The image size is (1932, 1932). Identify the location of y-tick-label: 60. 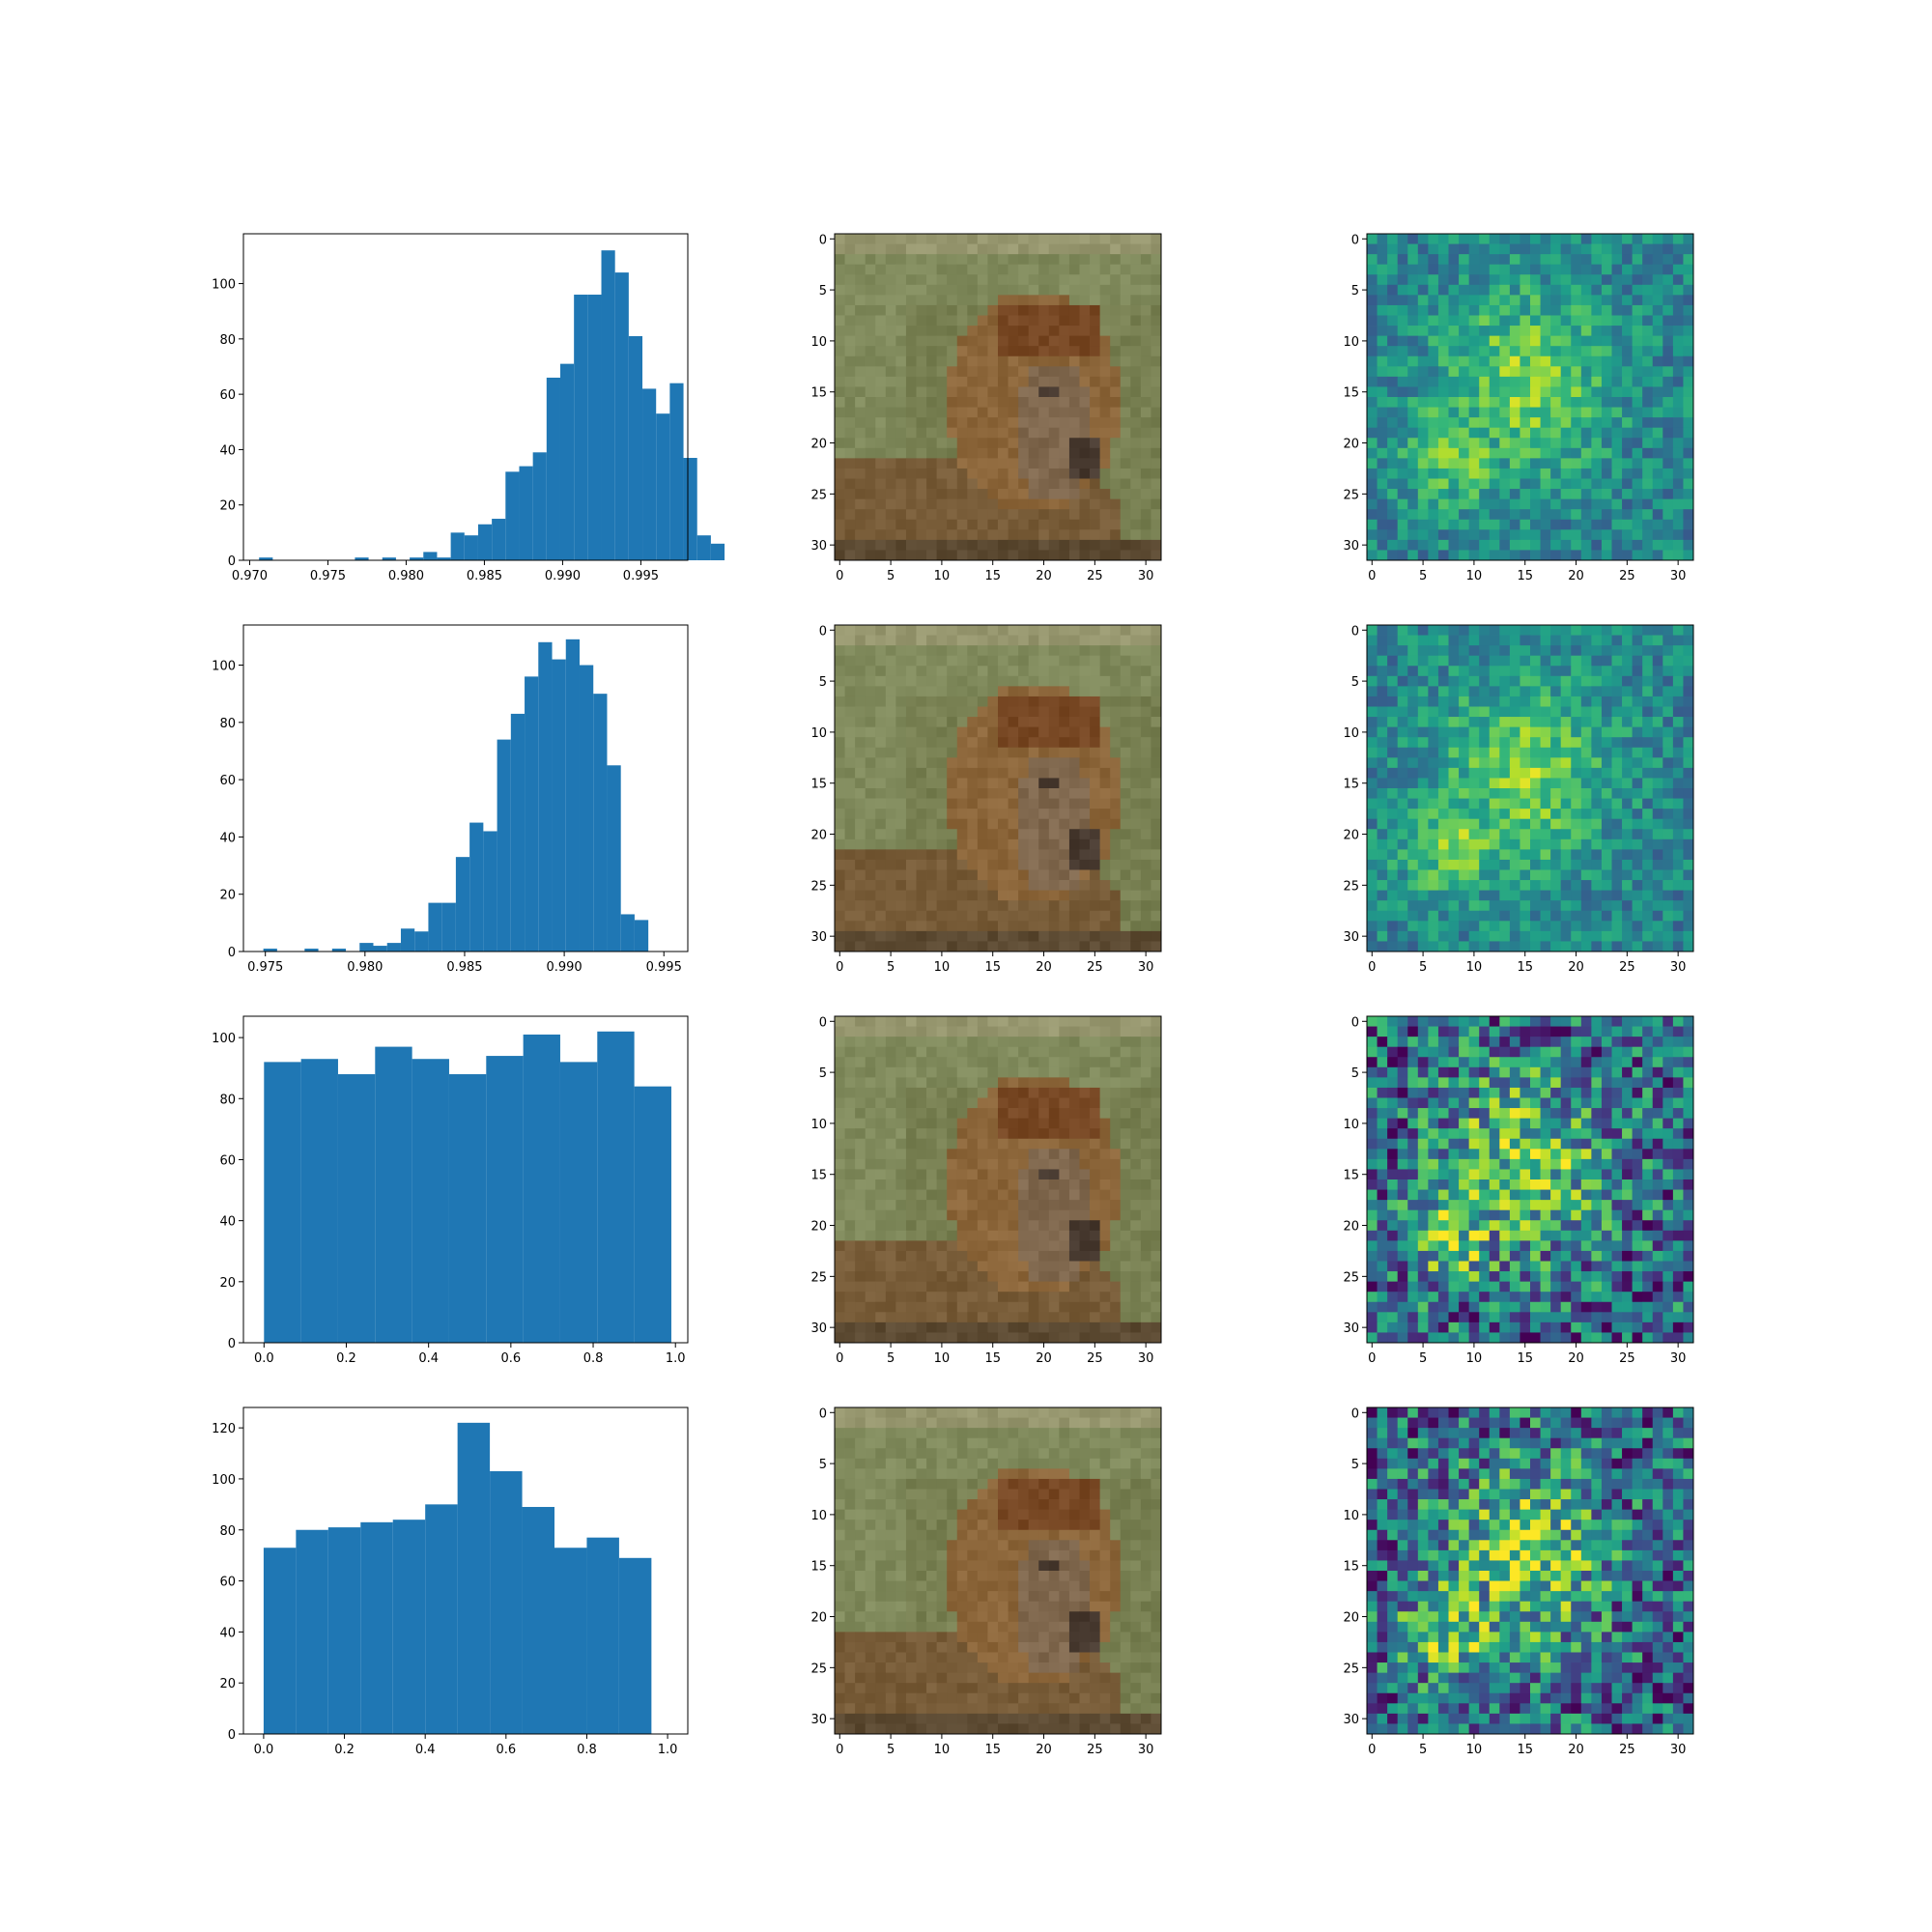
(227, 1583).